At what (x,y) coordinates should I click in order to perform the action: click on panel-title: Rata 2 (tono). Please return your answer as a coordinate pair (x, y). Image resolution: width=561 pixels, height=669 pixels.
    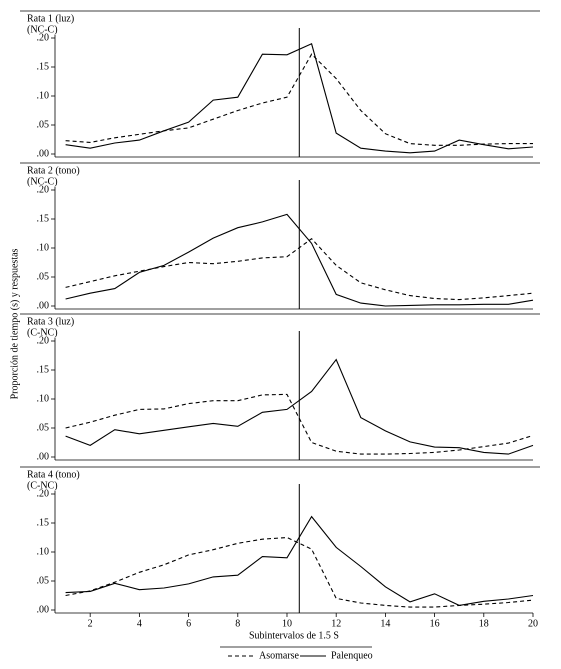
    Looking at the image, I should click on (53, 170).